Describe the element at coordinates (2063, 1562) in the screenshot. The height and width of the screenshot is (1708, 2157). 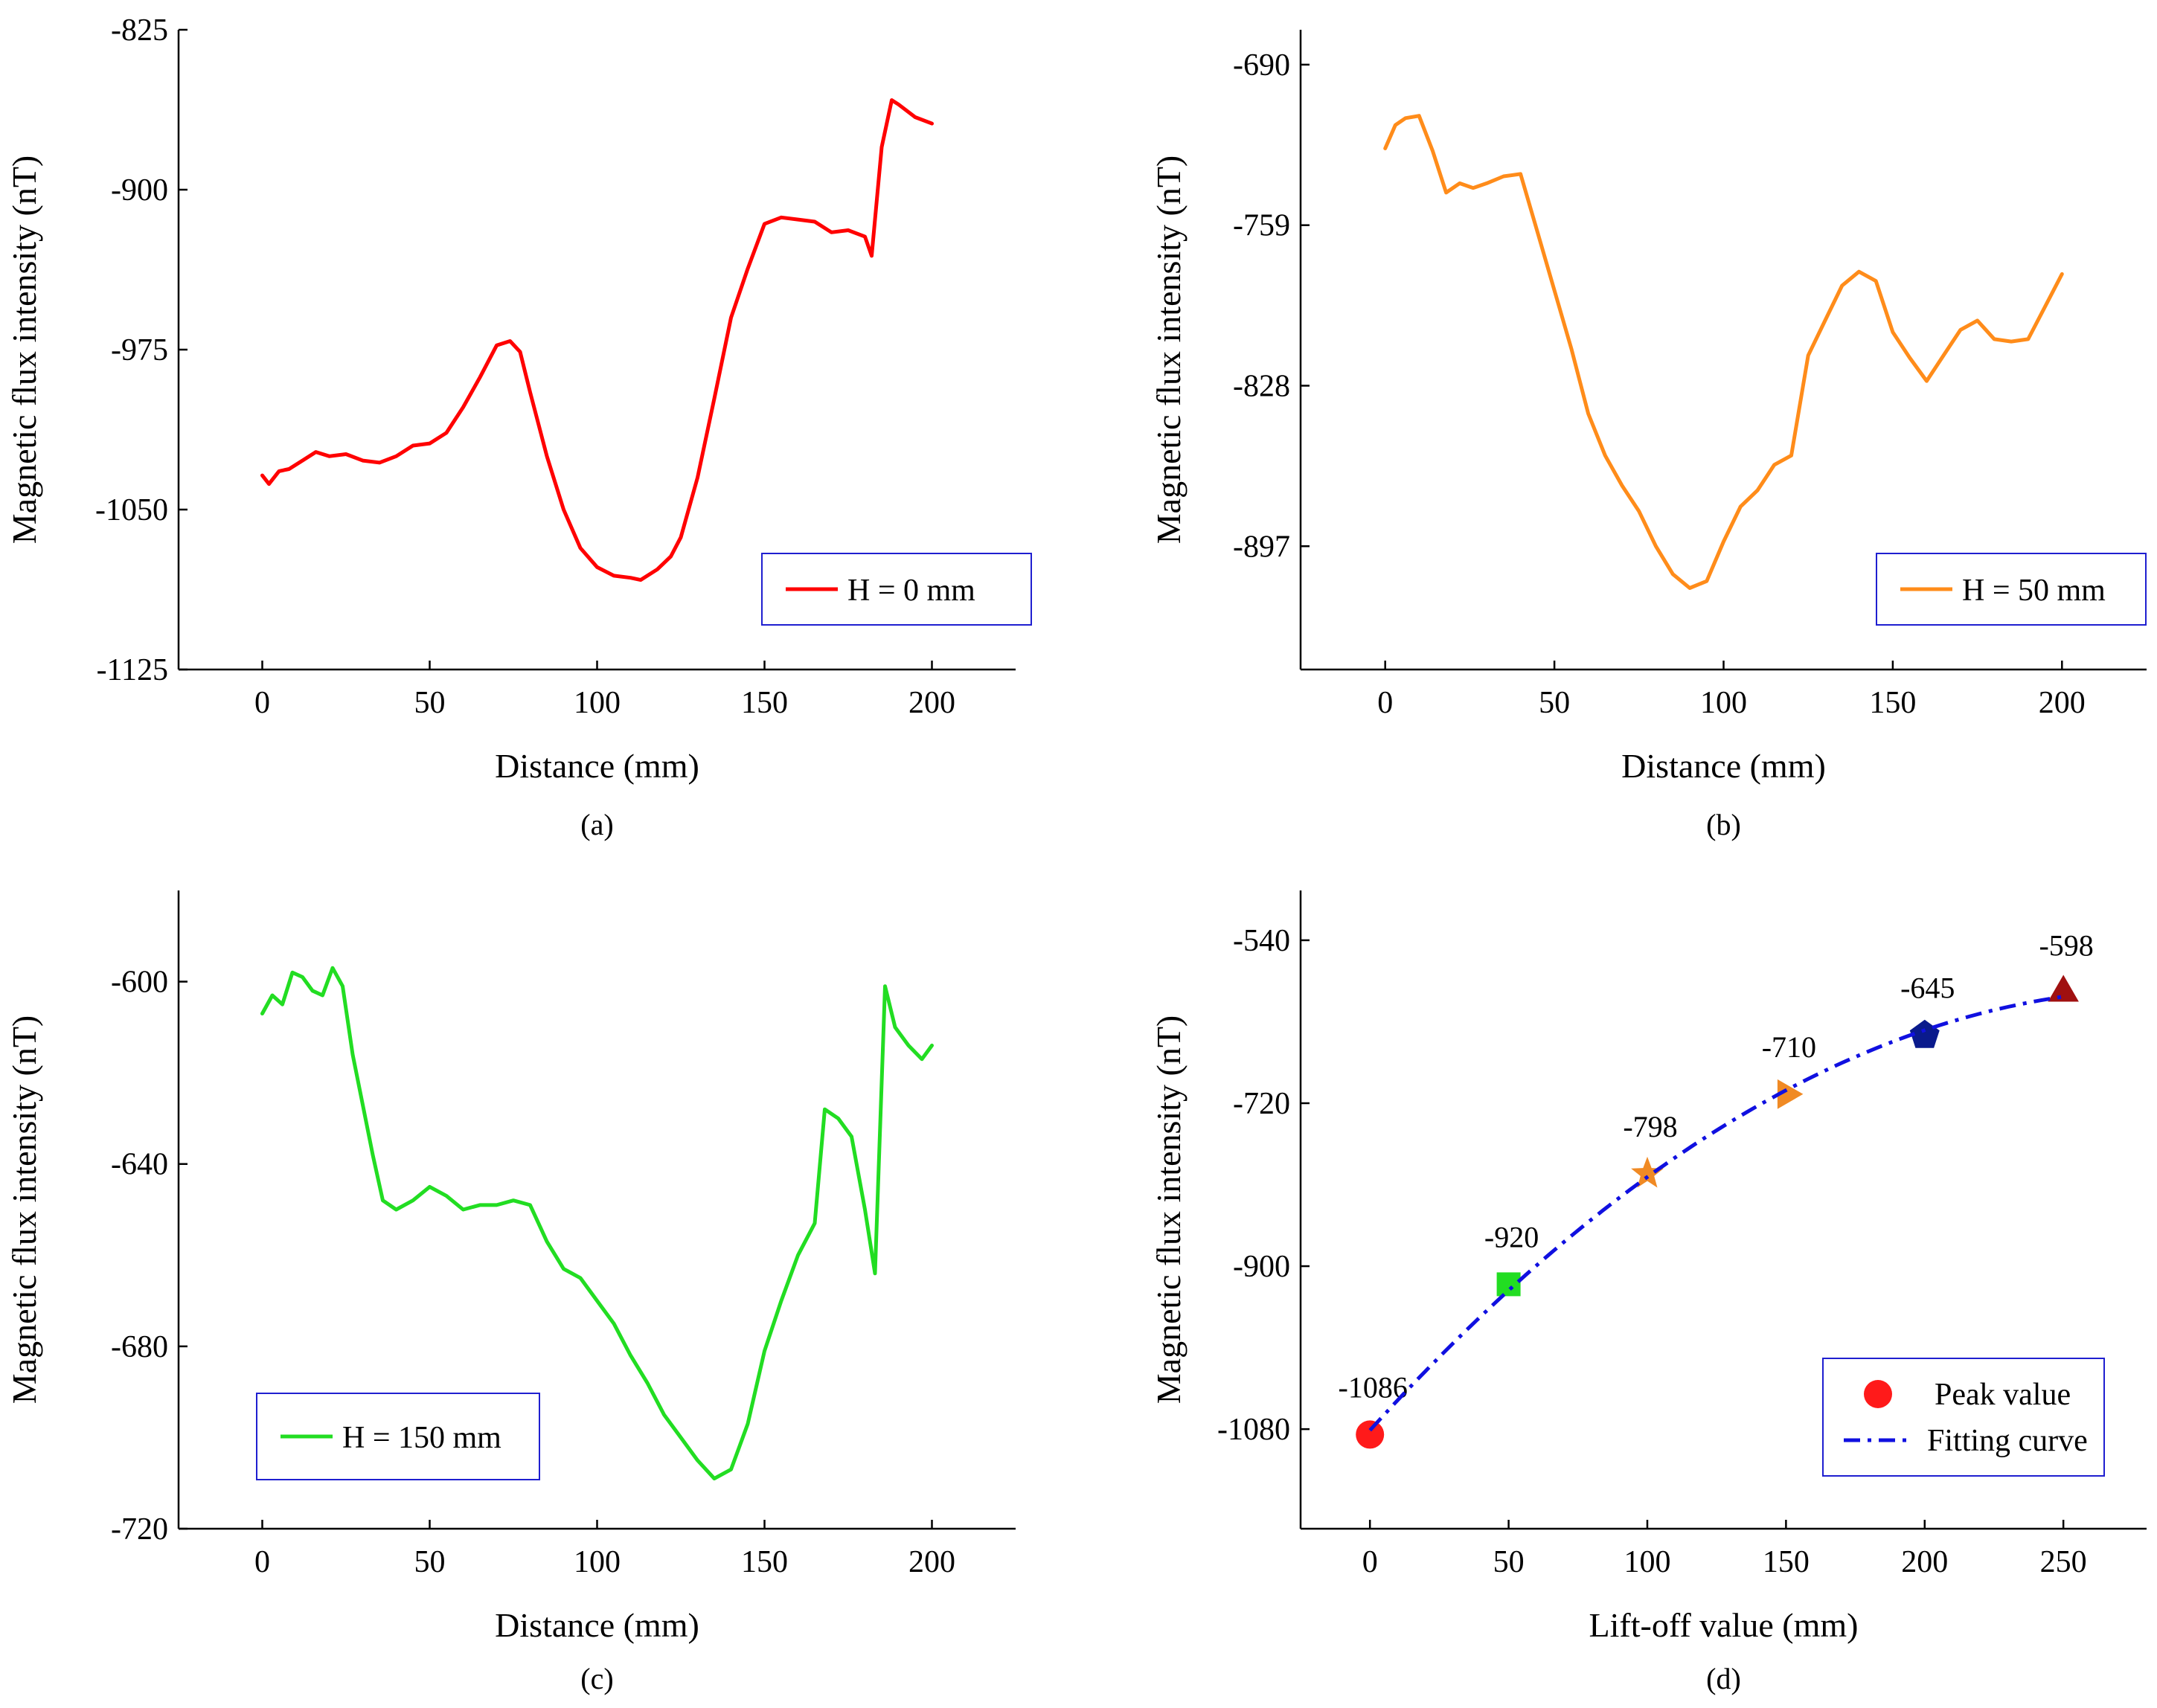
I see `x-tick-label: 250` at that location.